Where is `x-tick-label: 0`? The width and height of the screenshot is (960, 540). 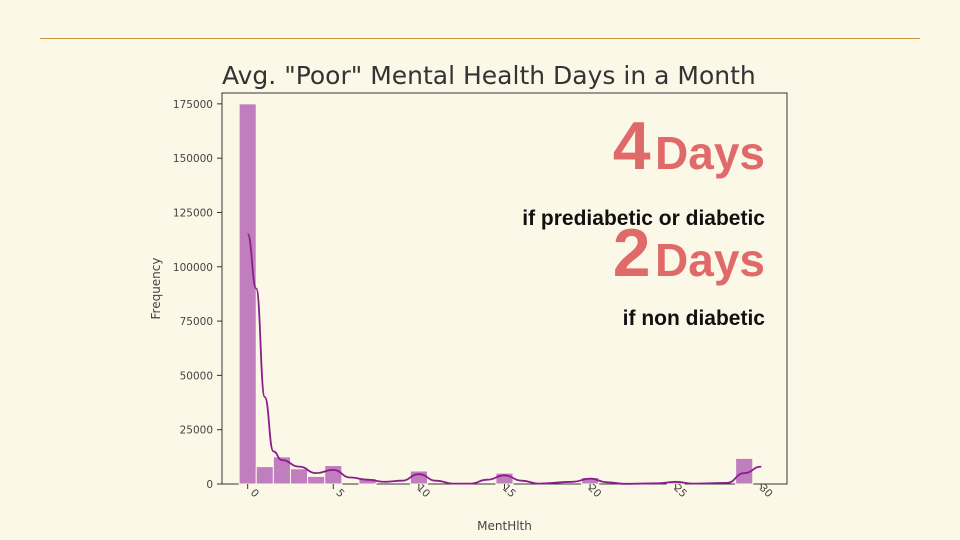 x-tick-label: 0 is located at coordinates (254, 493).